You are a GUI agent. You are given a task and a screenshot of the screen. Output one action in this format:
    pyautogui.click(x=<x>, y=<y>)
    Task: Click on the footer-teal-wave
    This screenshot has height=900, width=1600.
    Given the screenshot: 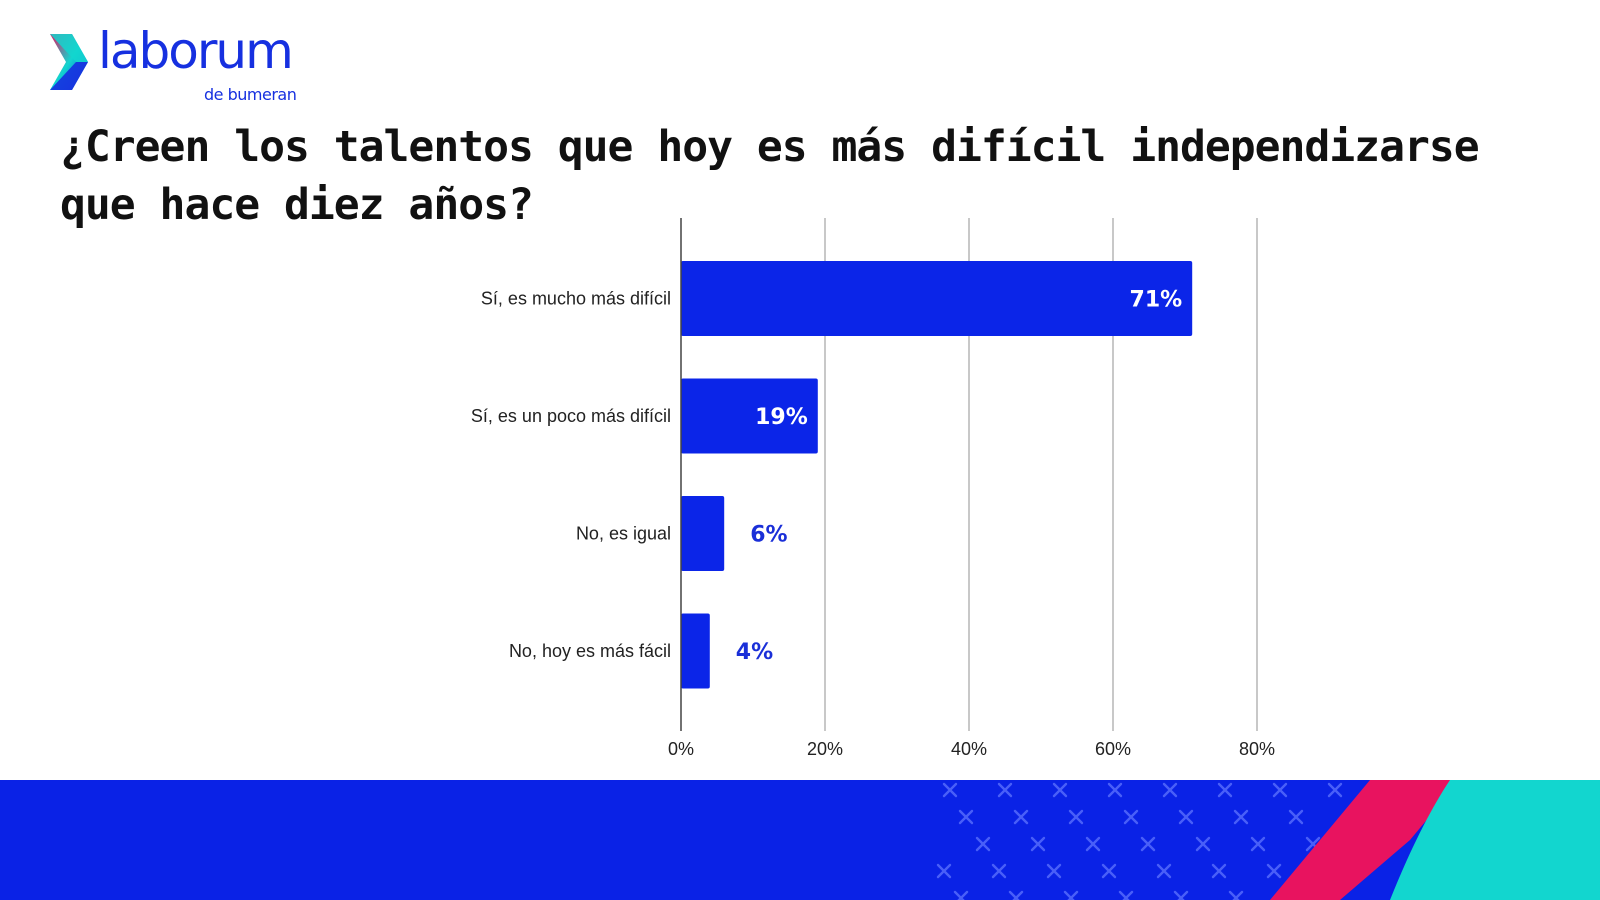 What is the action you would take?
    pyautogui.click(x=1495, y=840)
    